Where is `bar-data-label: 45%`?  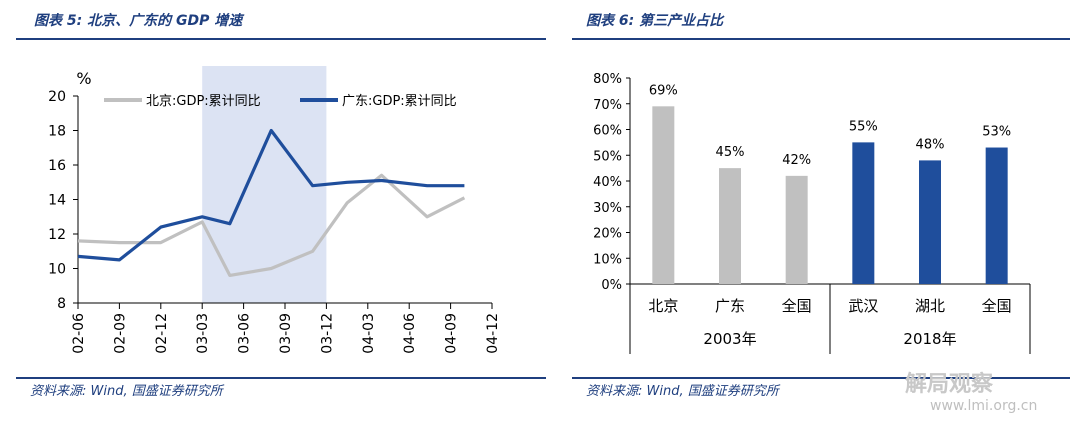 bar-data-label: 45% is located at coordinates (730, 152).